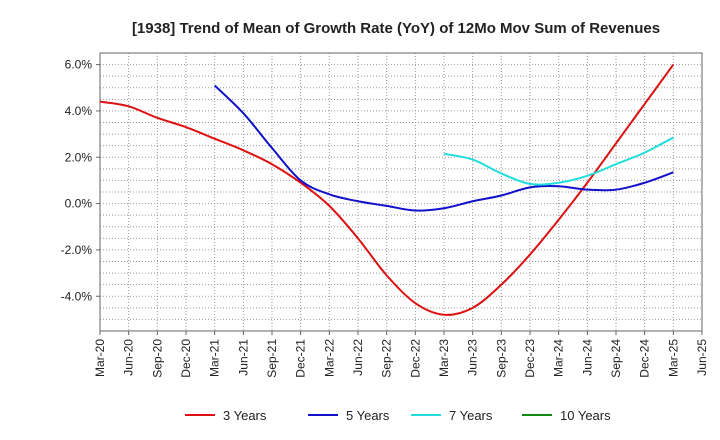 The height and width of the screenshot is (440, 720). What do you see at coordinates (243, 357) in the screenshot?
I see `x-tick-label: Jun-21` at bounding box center [243, 357].